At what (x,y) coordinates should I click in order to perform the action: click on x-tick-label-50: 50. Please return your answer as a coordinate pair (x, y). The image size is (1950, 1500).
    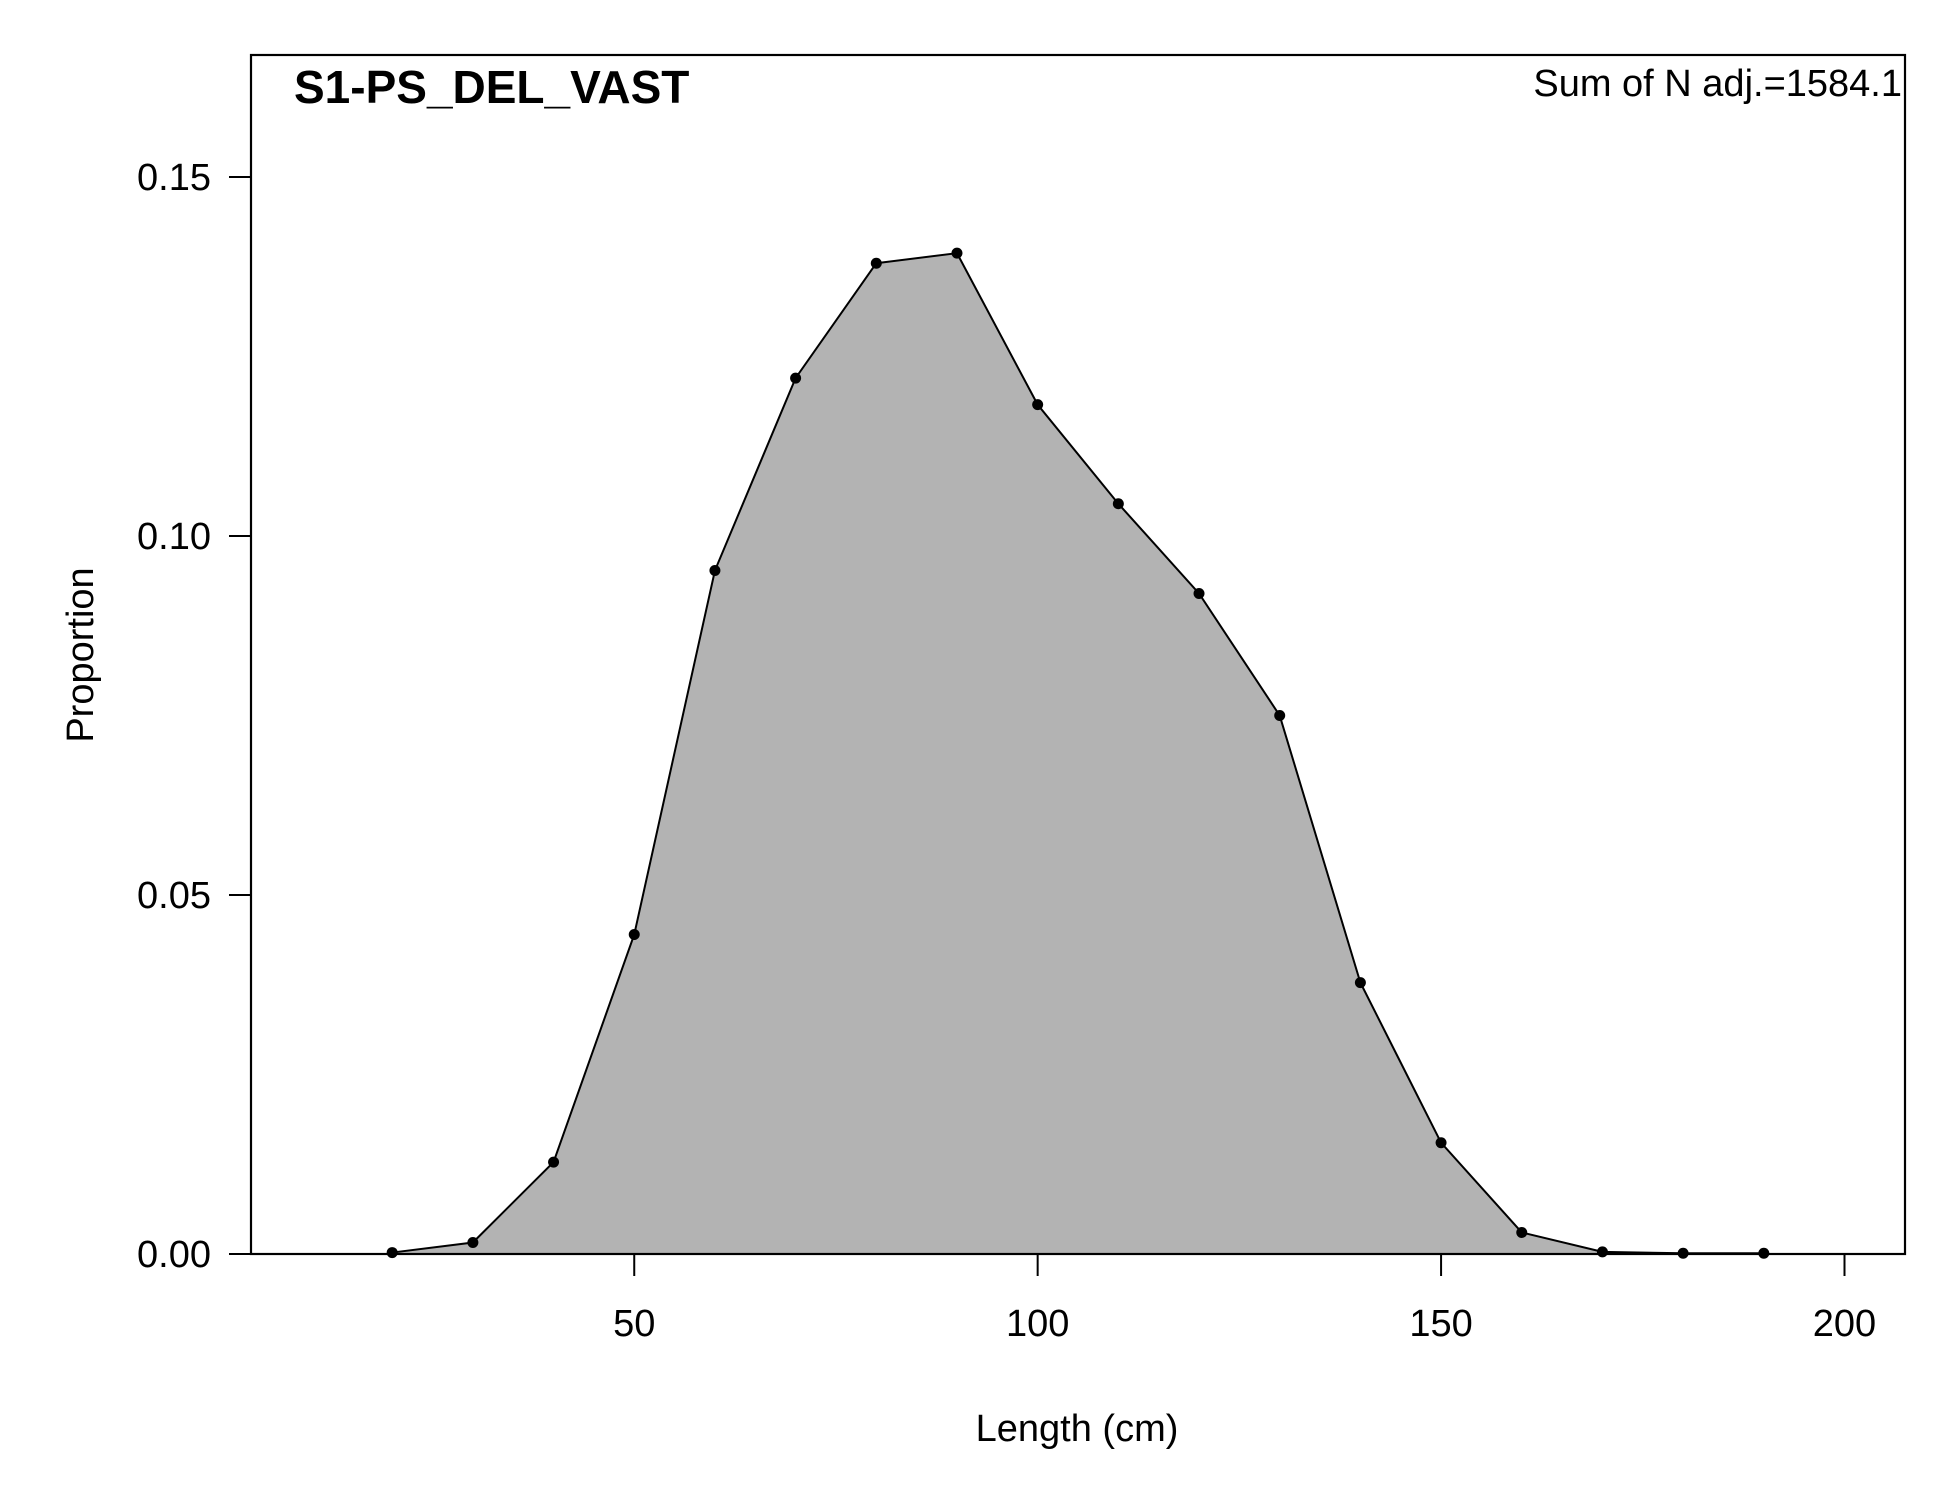
    Looking at the image, I should click on (634, 1324).